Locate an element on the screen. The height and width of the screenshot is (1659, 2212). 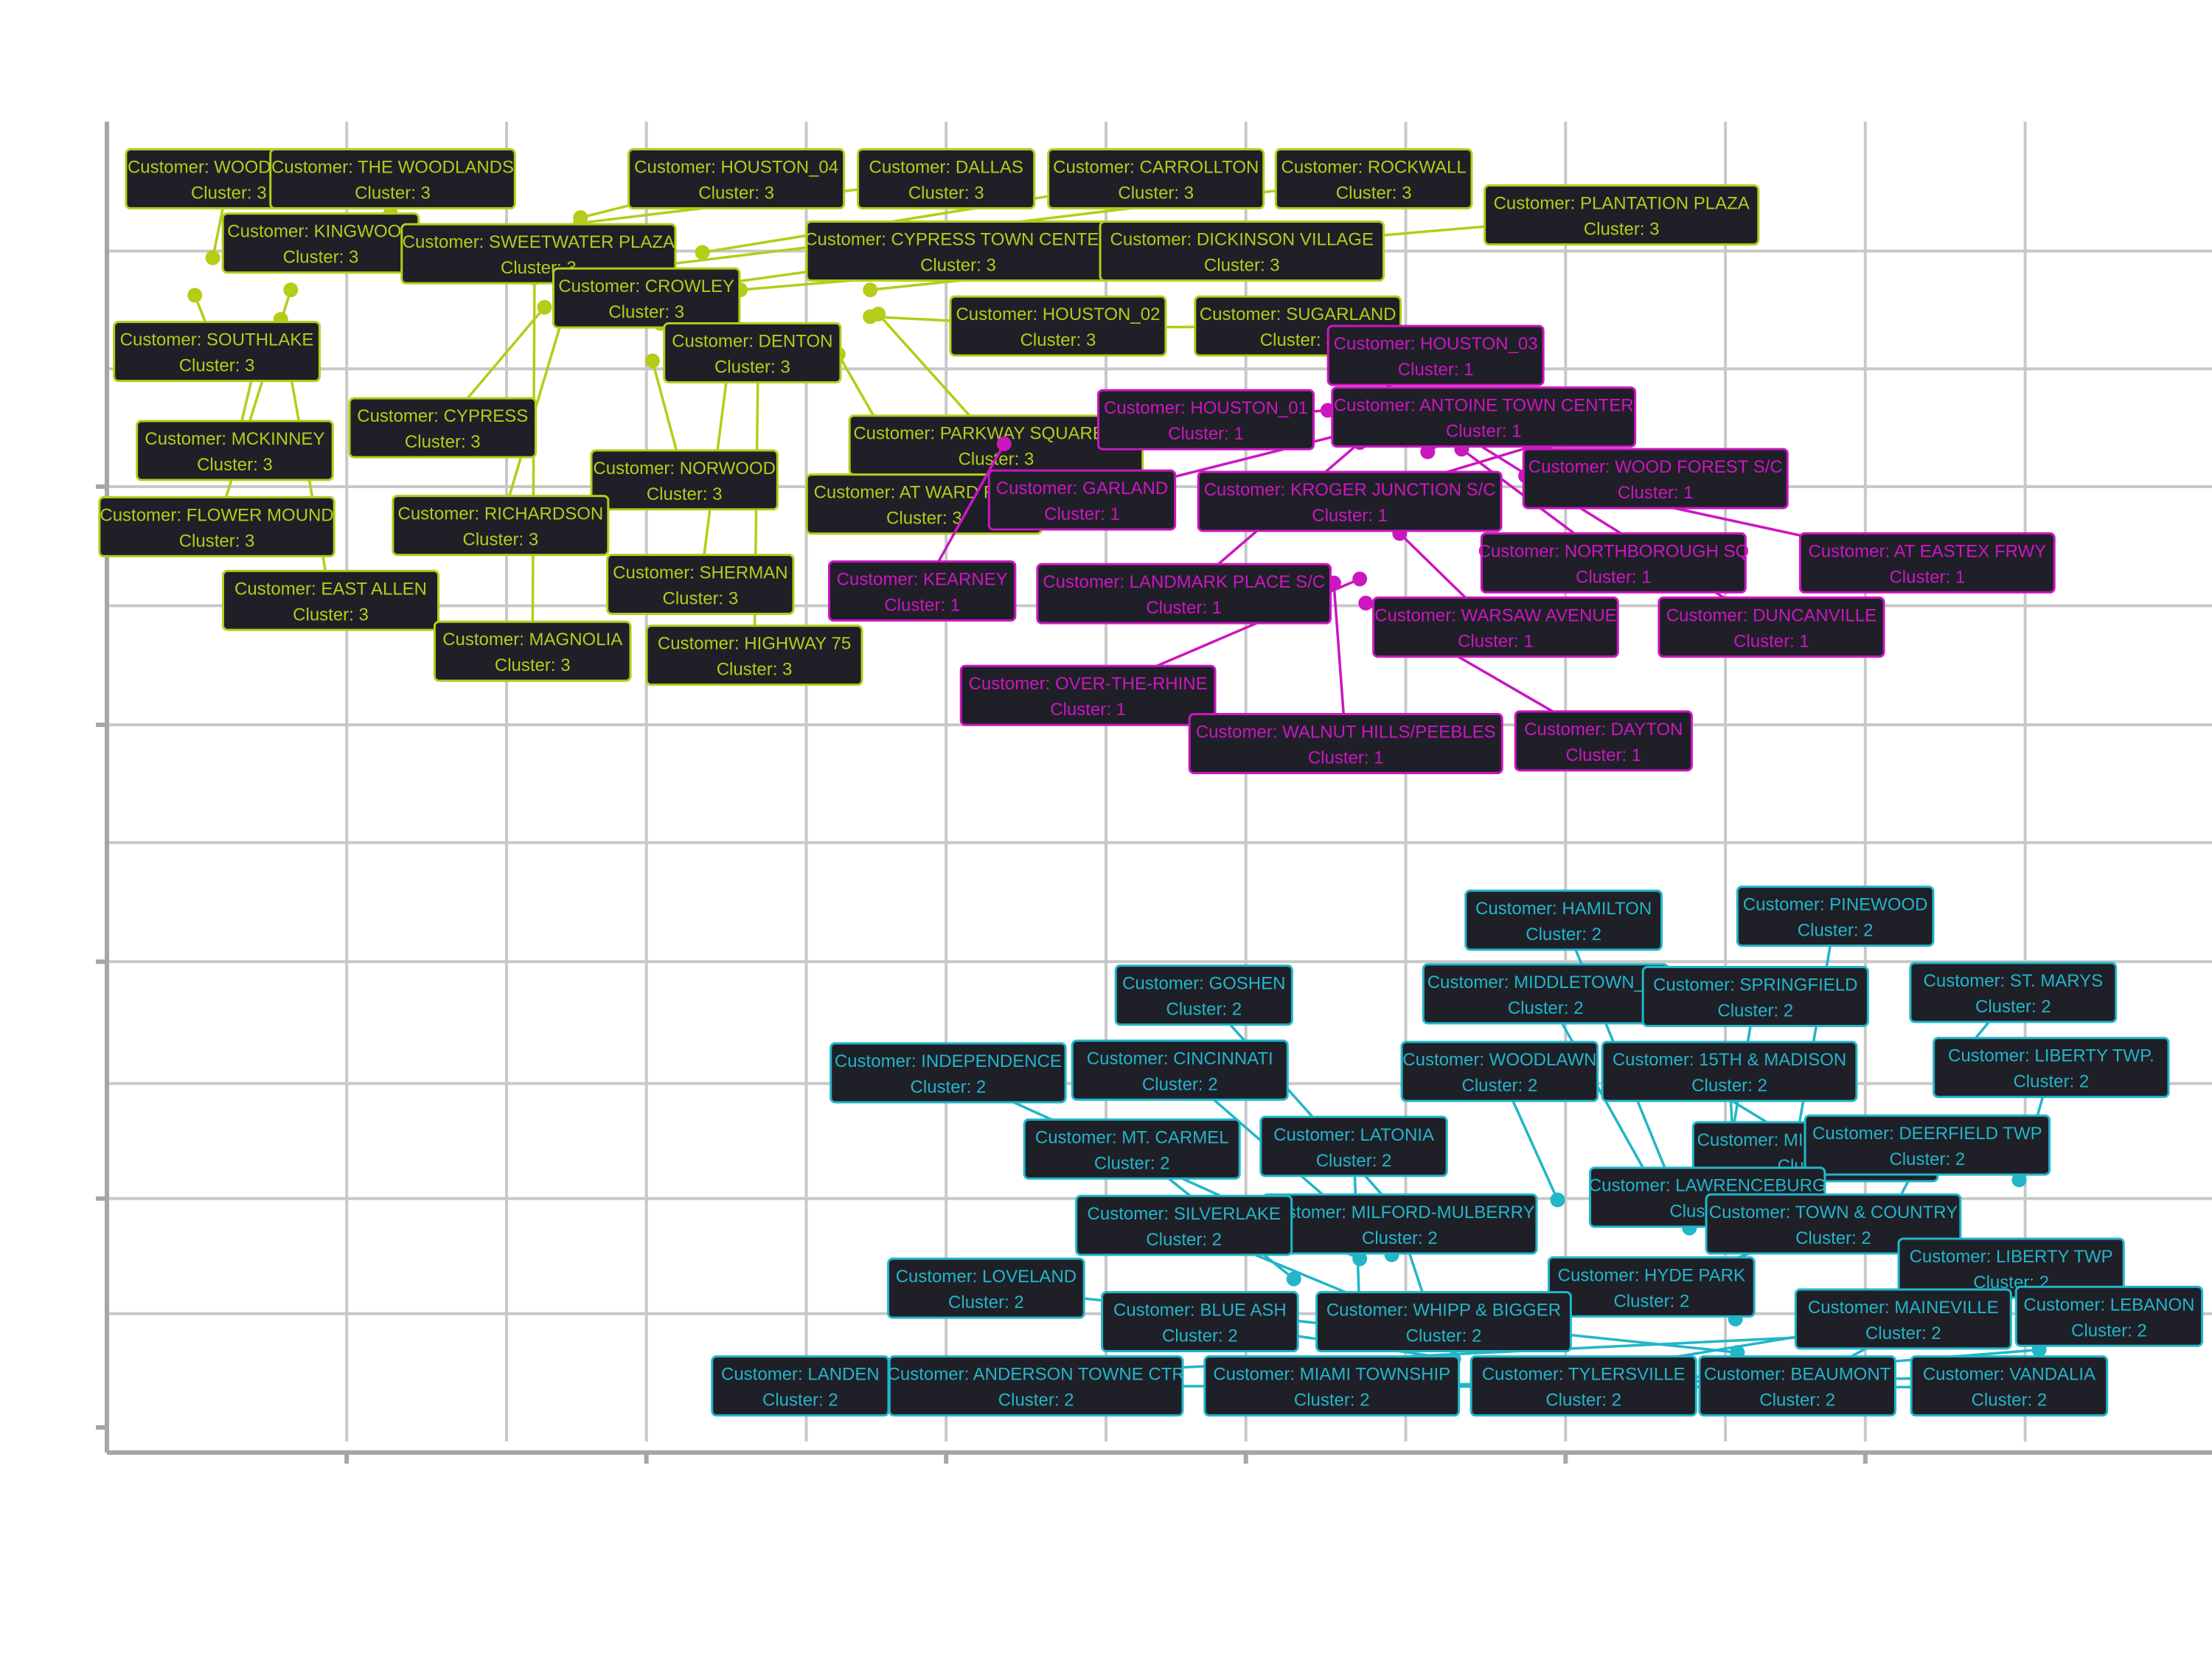
customer-label: Customer: GARLAND is located at coordinates (1082, 488).